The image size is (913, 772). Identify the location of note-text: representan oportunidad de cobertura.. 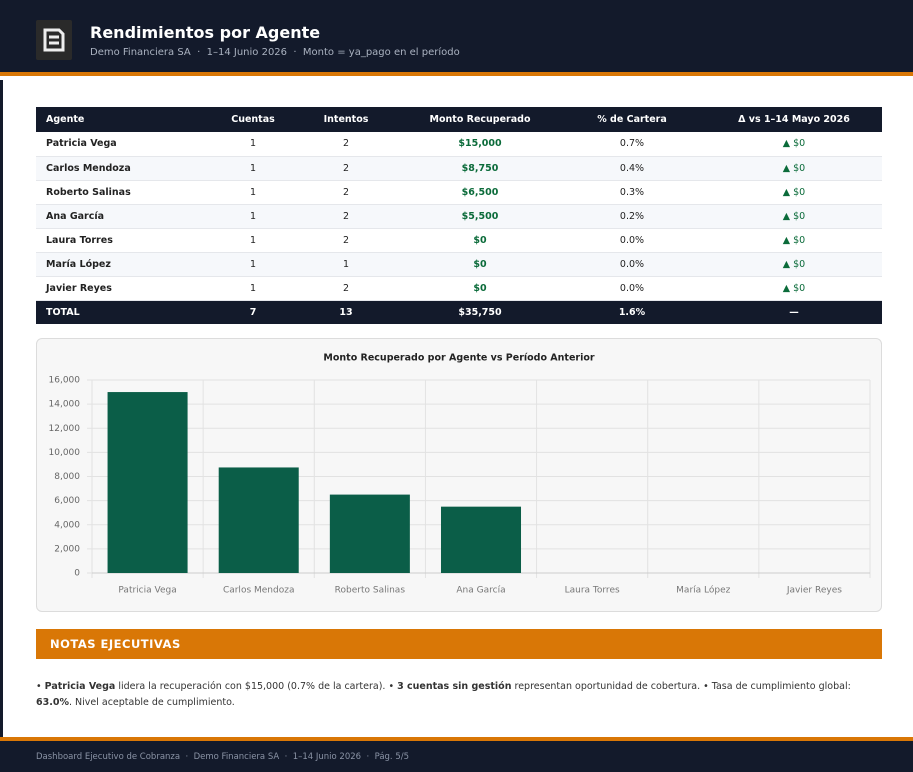
(607, 686).